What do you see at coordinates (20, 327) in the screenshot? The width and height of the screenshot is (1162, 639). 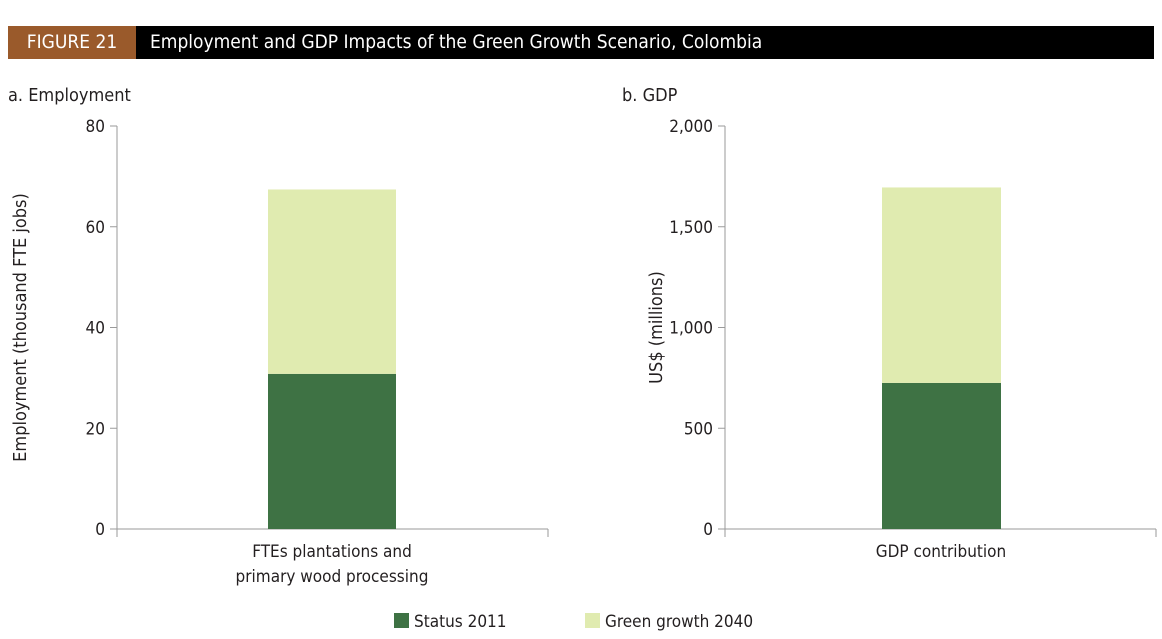 I see `employment-y-axis-title: Employment (thousand FTE jobs)` at bounding box center [20, 327].